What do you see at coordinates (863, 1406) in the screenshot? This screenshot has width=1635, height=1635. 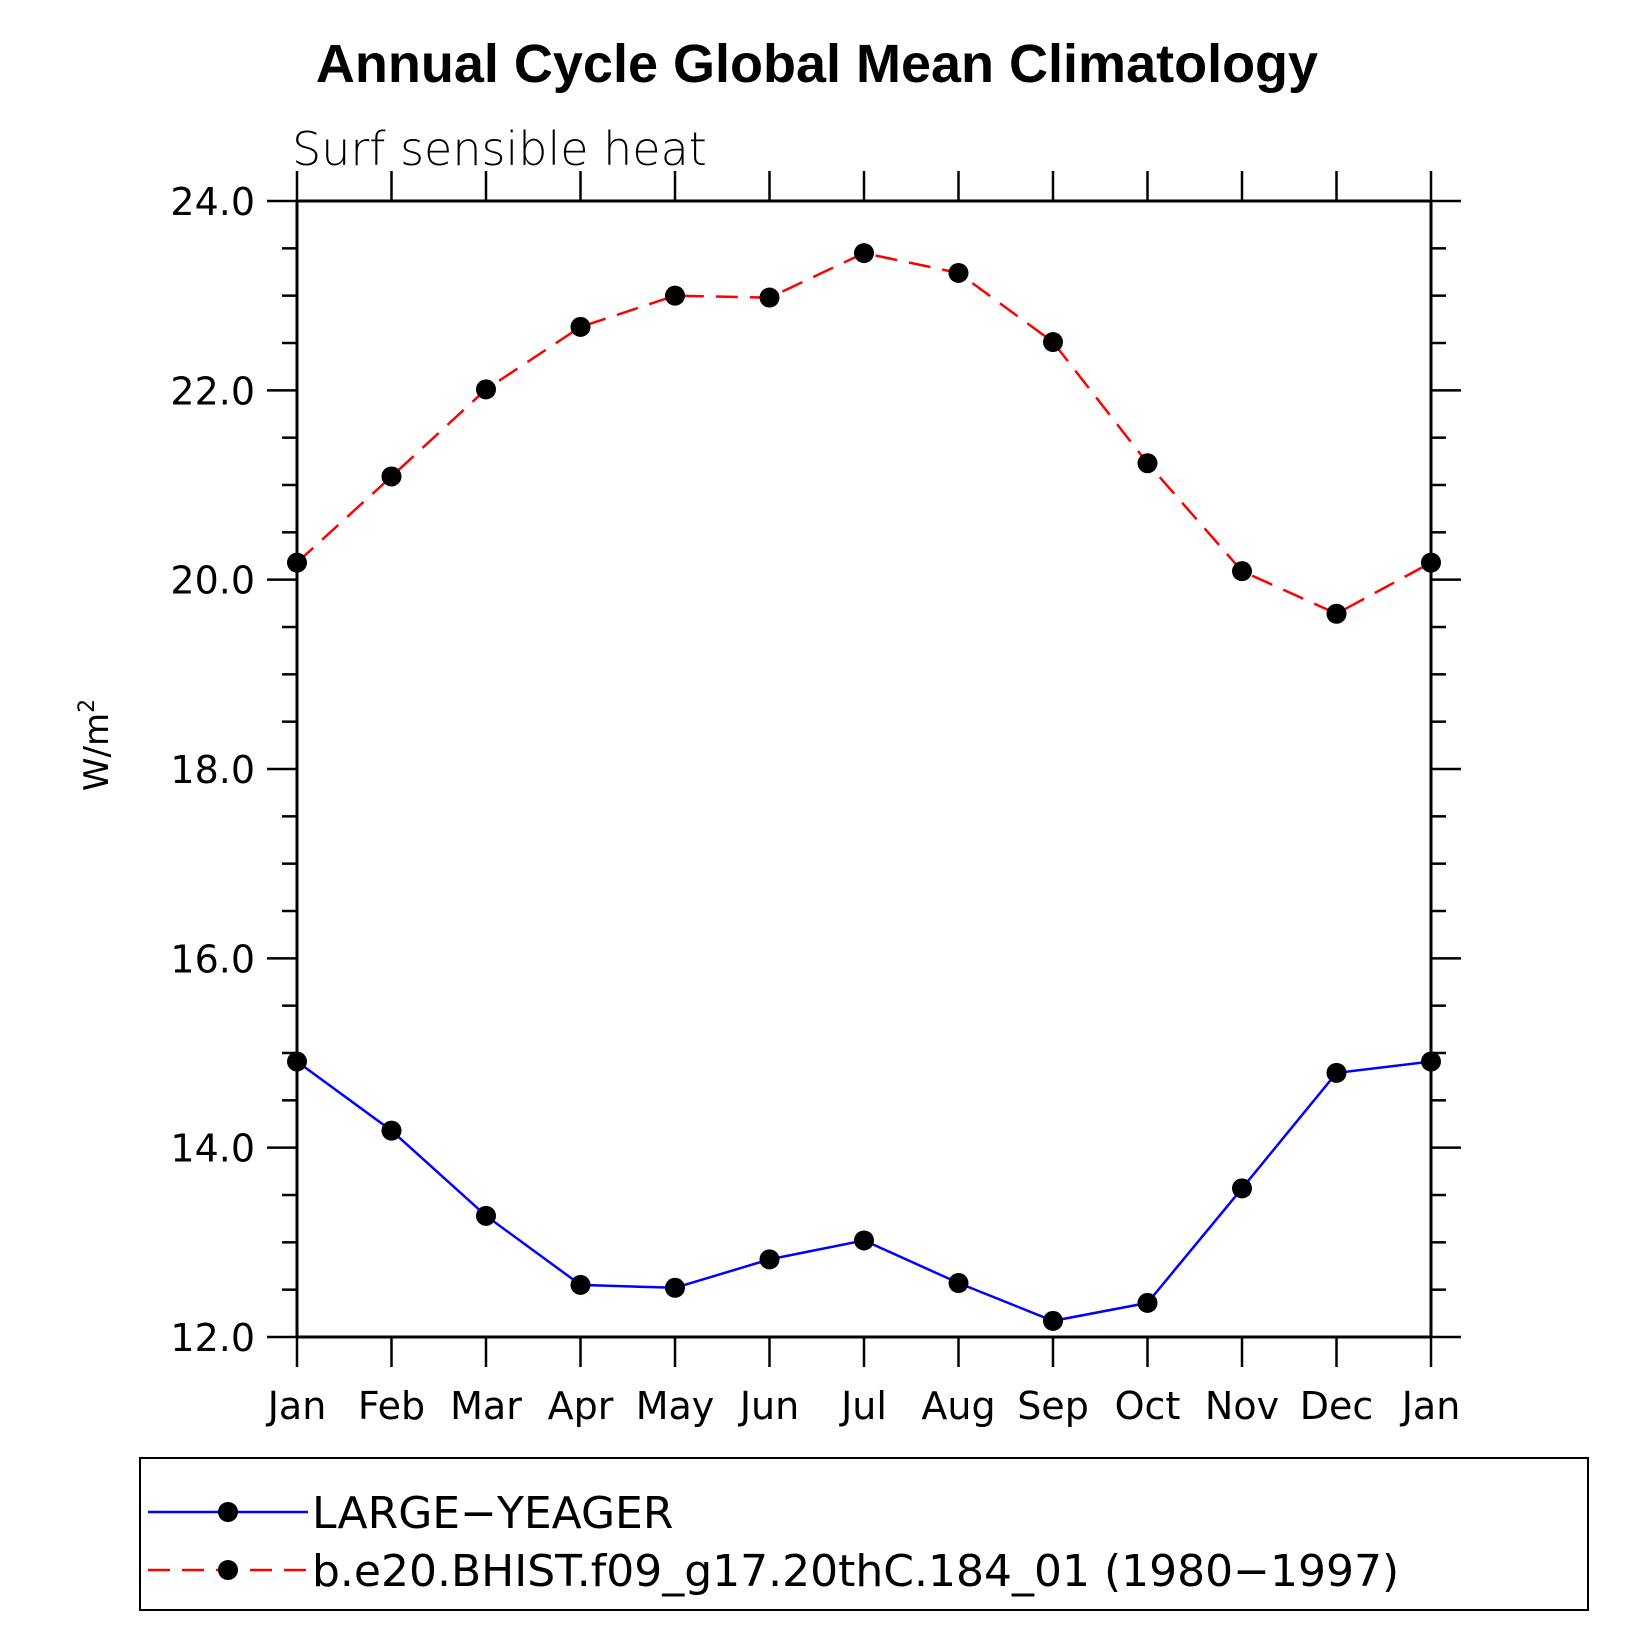 I see `x-tick-label: Jul` at bounding box center [863, 1406].